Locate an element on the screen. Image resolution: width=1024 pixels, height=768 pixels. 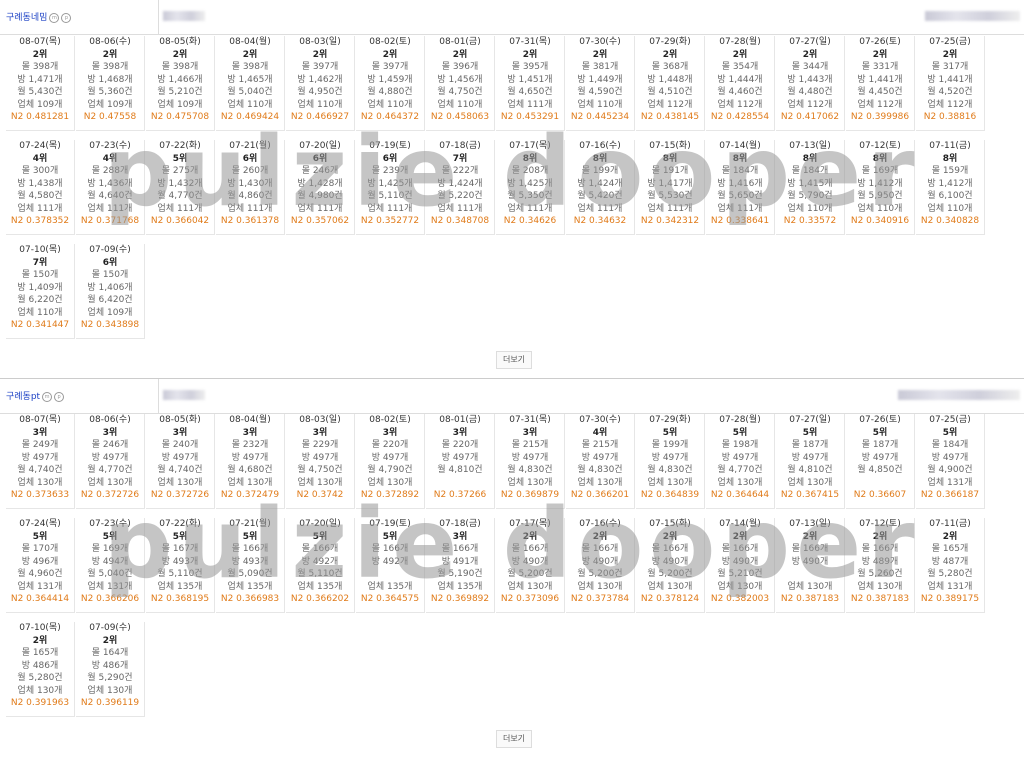
mall-count: 몰 170개 is located at coordinates (40, 549).